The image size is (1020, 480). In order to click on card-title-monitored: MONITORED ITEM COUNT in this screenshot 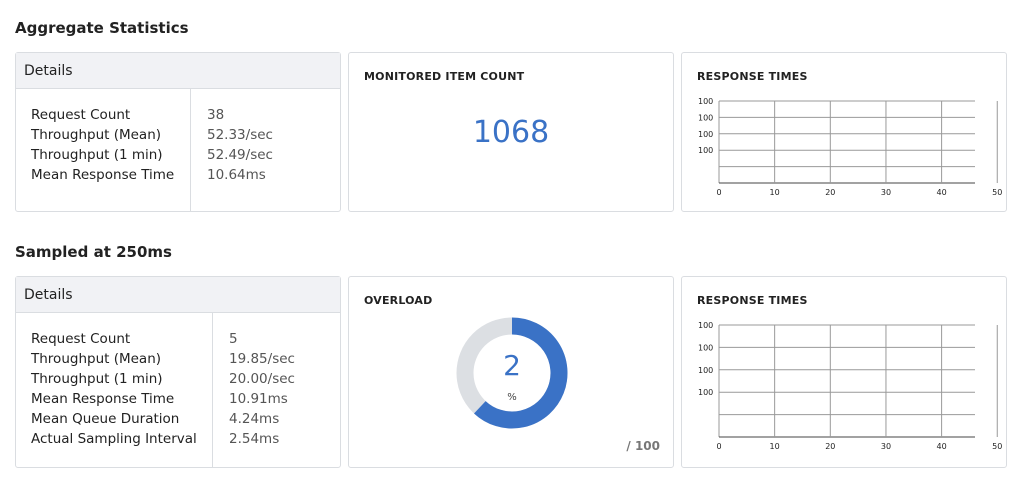, I will do `click(444, 76)`.